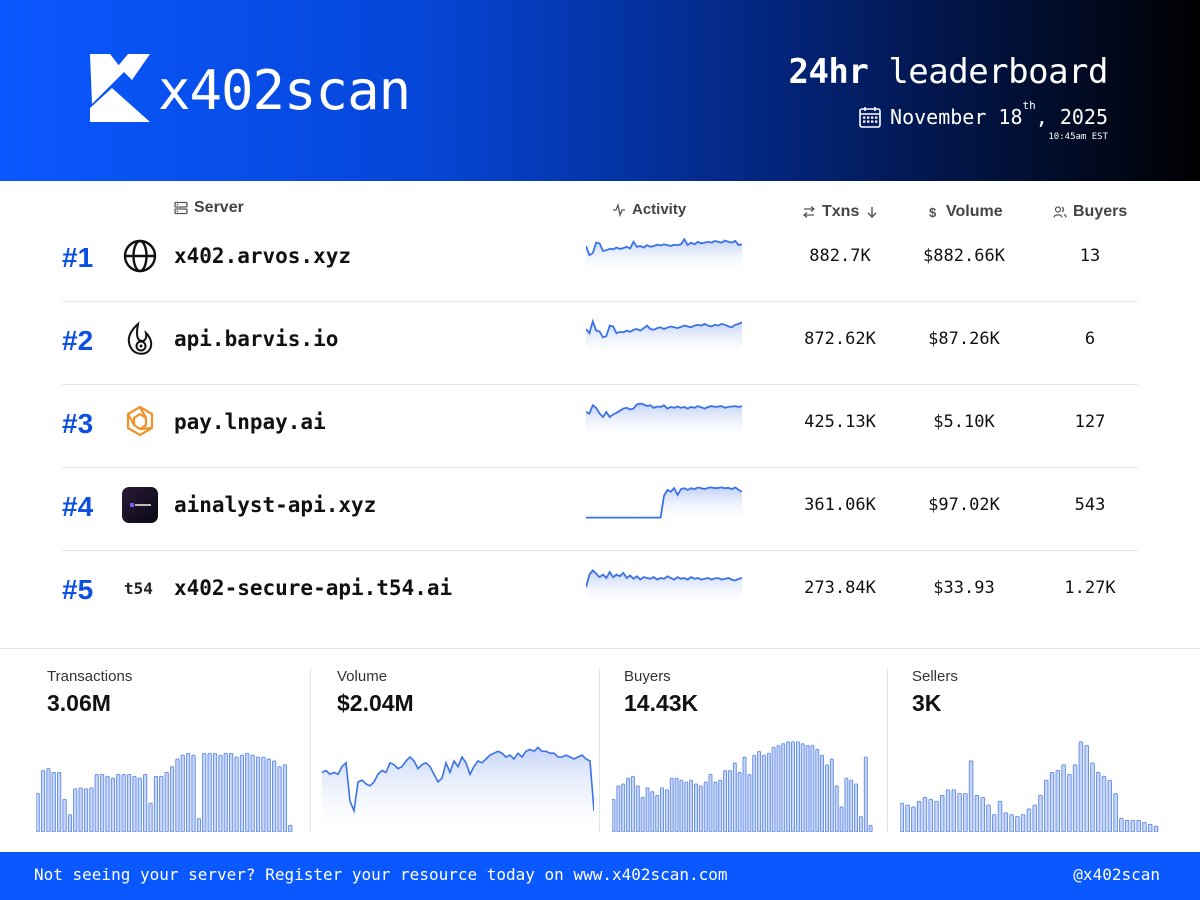 This screenshot has height=900, width=1200. Describe the element at coordinates (209, 208) in the screenshot. I see `column-header-server: Server` at that location.